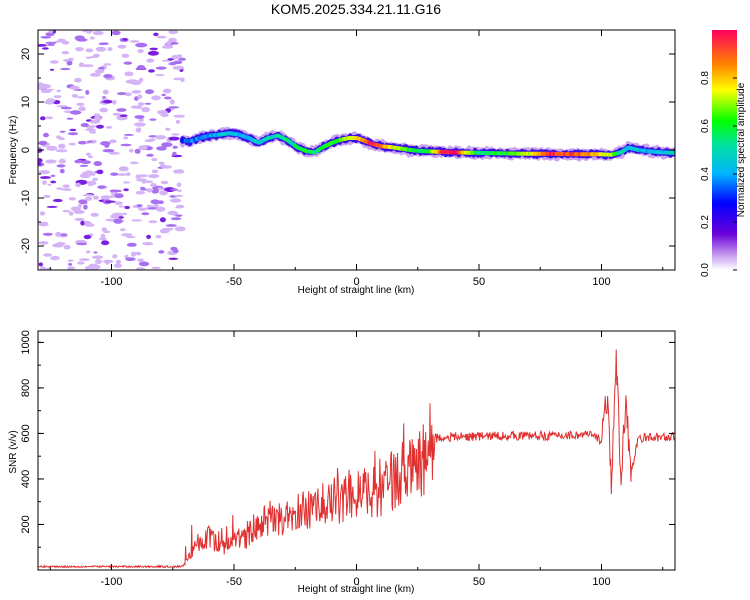 The width and height of the screenshot is (750, 600). I want to click on spectrogram-ridge, so click(427, 144).